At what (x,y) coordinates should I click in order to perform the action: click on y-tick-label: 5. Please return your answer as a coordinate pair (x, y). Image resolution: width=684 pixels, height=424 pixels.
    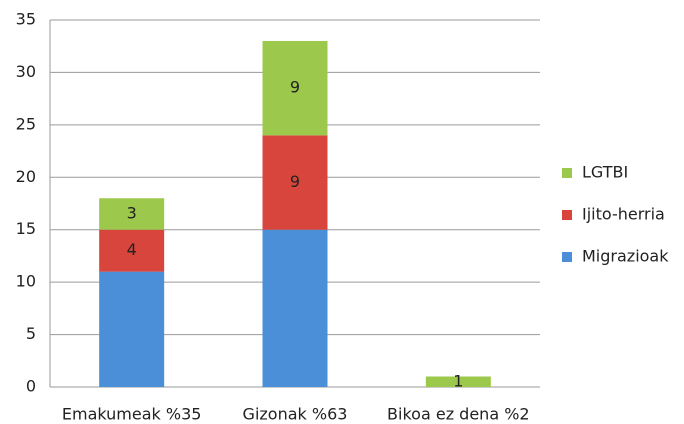
    Looking at the image, I should click on (31, 333).